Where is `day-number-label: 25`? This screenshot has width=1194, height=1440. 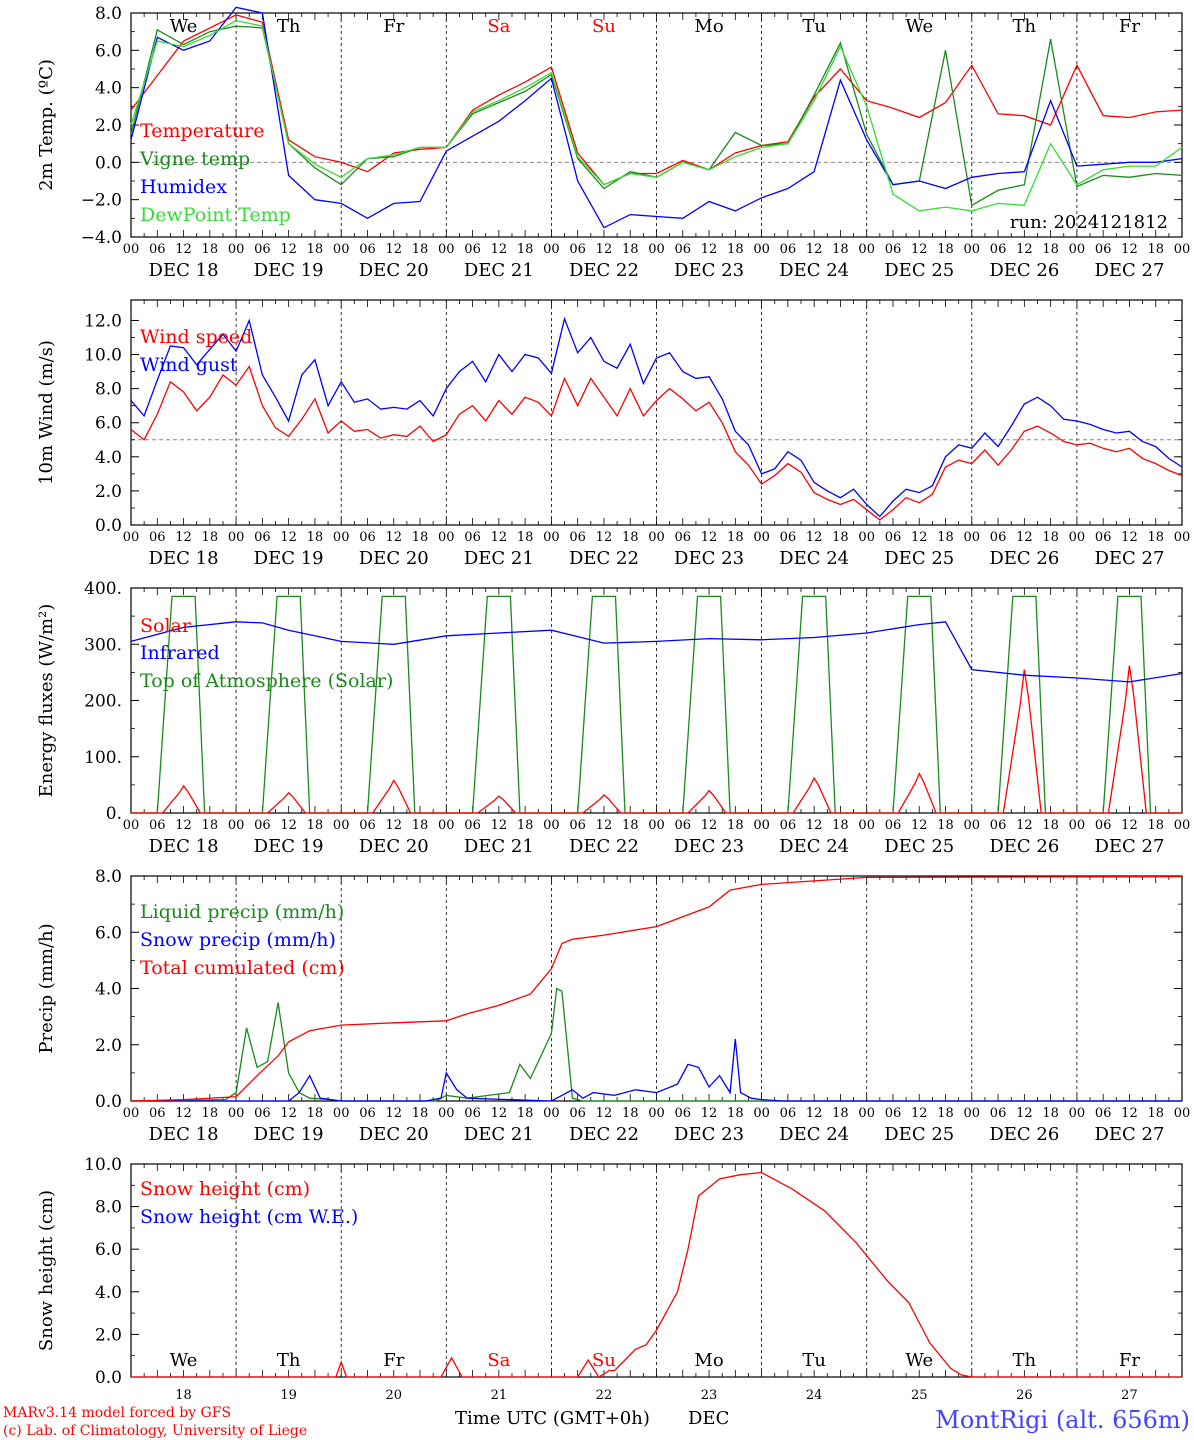
day-number-label: 25 is located at coordinates (919, 1395).